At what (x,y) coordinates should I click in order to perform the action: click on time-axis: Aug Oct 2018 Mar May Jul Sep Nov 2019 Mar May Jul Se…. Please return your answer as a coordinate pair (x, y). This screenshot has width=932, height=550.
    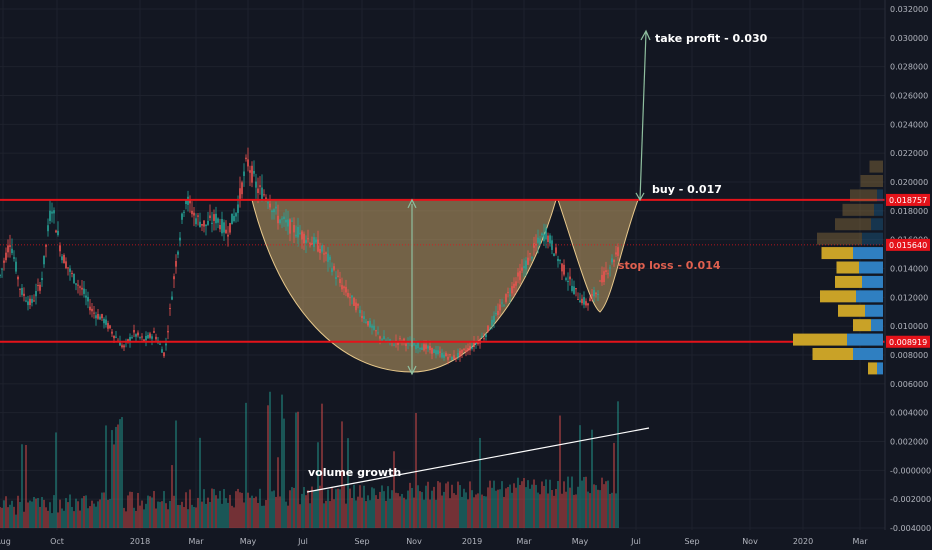
    Looking at the image, I should click on (434, 541).